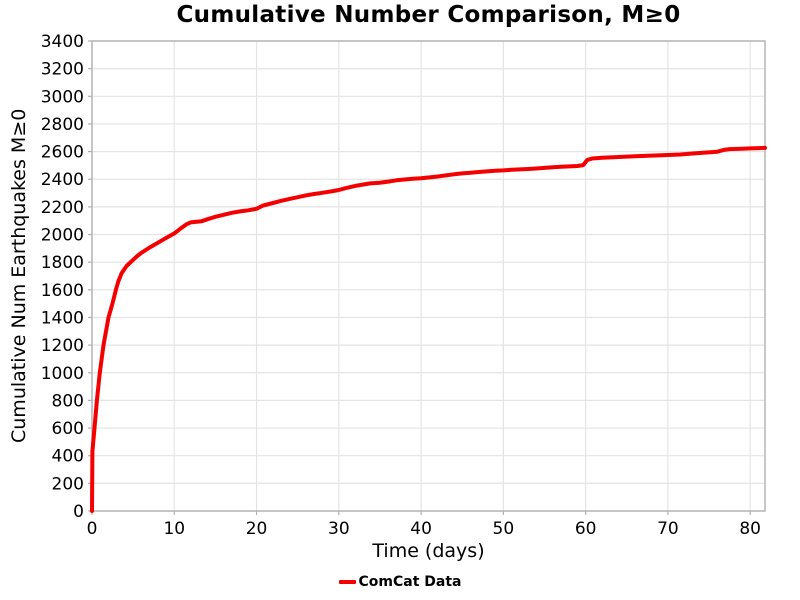  What do you see at coordinates (62, 318) in the screenshot?
I see `y-tick-label: 1400` at bounding box center [62, 318].